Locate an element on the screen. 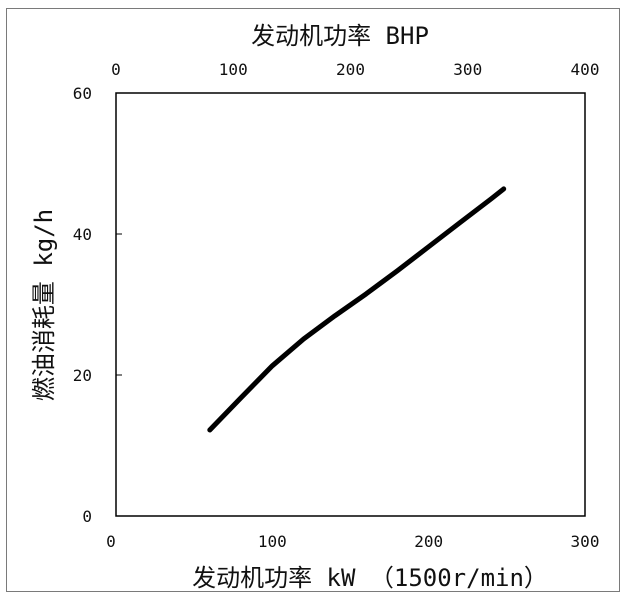  x-tick-label: 100 is located at coordinates (272, 541).